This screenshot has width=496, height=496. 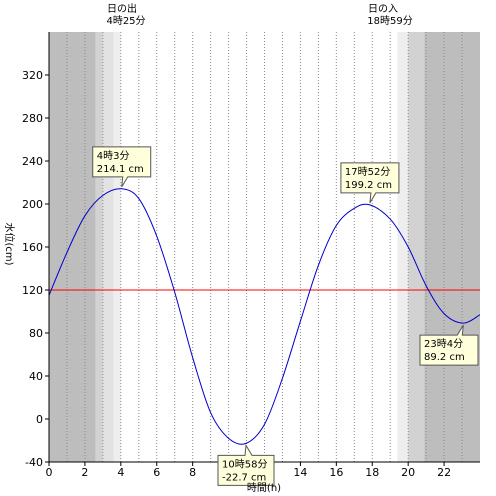 What do you see at coordinates (122, 8) in the screenshot?
I see `sunrise-label: 日の出` at bounding box center [122, 8].